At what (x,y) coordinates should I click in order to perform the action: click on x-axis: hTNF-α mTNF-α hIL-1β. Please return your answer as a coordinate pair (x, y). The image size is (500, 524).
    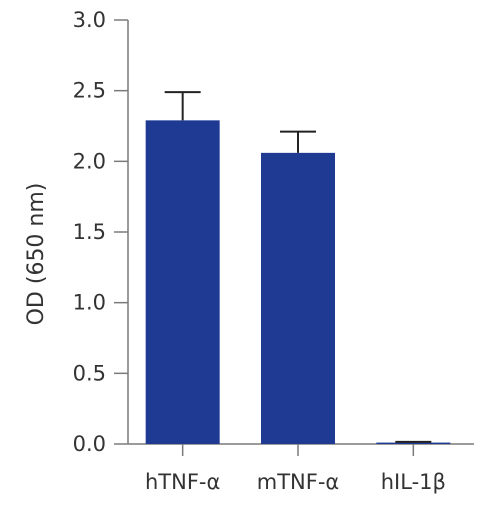
    Looking at the image, I should click on (301, 468).